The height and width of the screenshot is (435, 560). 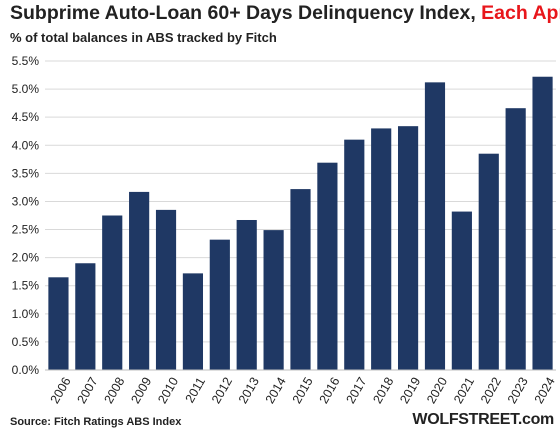 I want to click on y-tick-label: 2.0%, so click(x=26, y=258).